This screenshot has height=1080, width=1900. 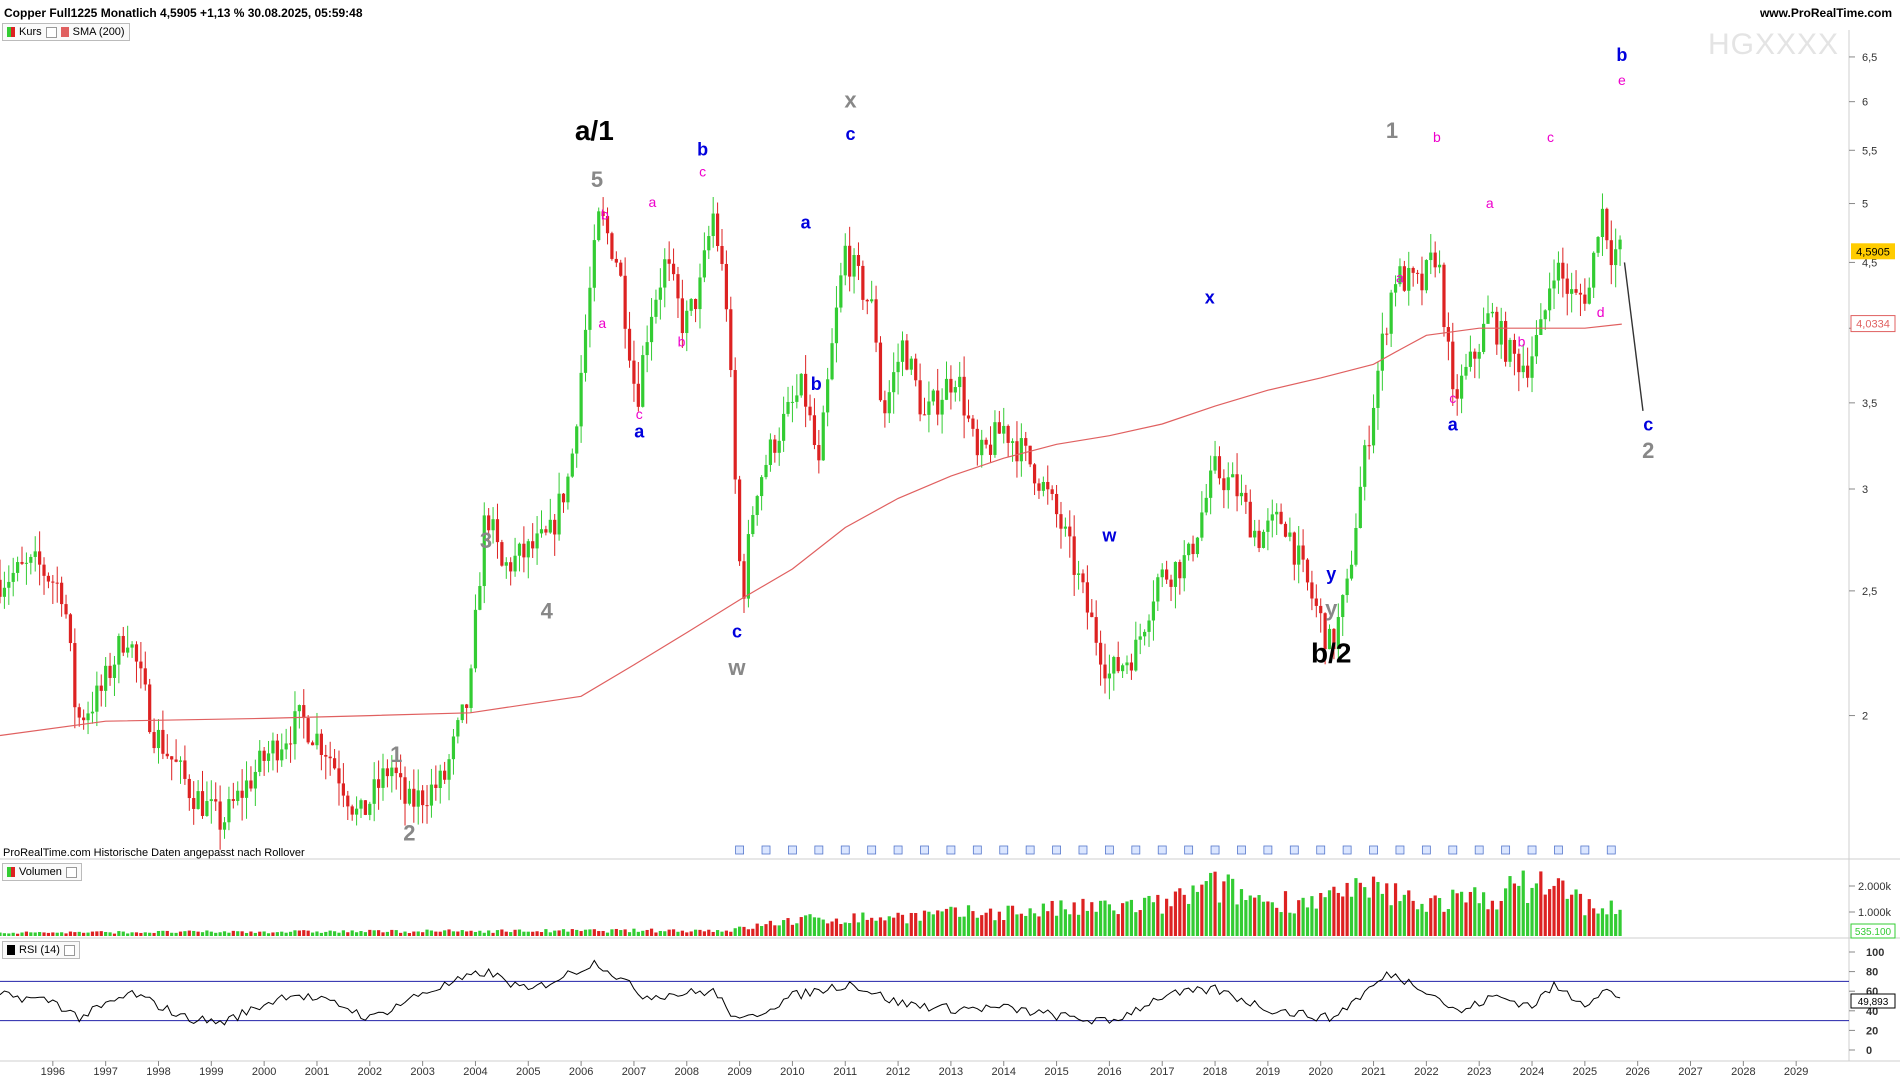 I want to click on rsi-legend: RSI (14), so click(x=41, y=950).